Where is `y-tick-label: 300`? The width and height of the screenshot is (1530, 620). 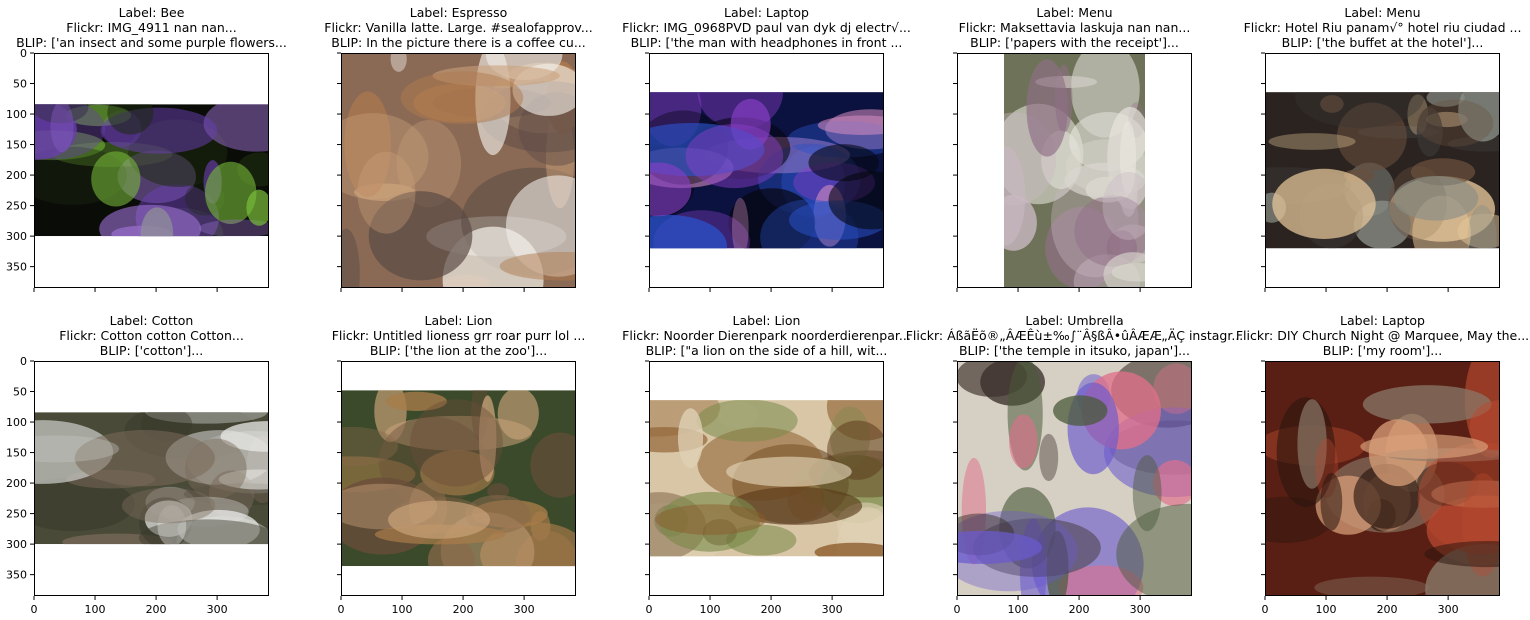 y-tick-label: 300 is located at coordinates (16, 544).